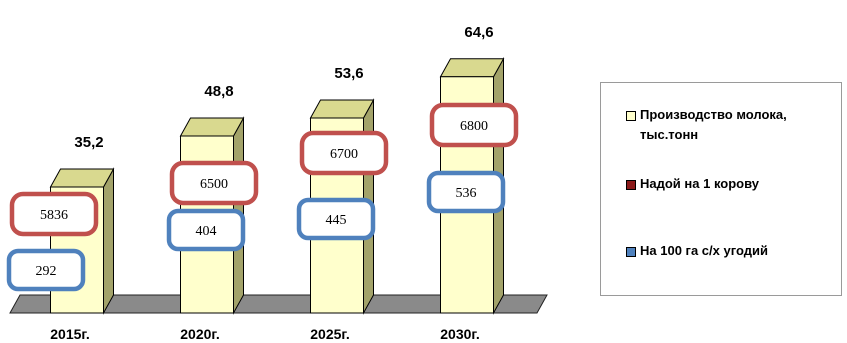  I want to click on yield-value-year-2025: 6700, so click(344, 154).